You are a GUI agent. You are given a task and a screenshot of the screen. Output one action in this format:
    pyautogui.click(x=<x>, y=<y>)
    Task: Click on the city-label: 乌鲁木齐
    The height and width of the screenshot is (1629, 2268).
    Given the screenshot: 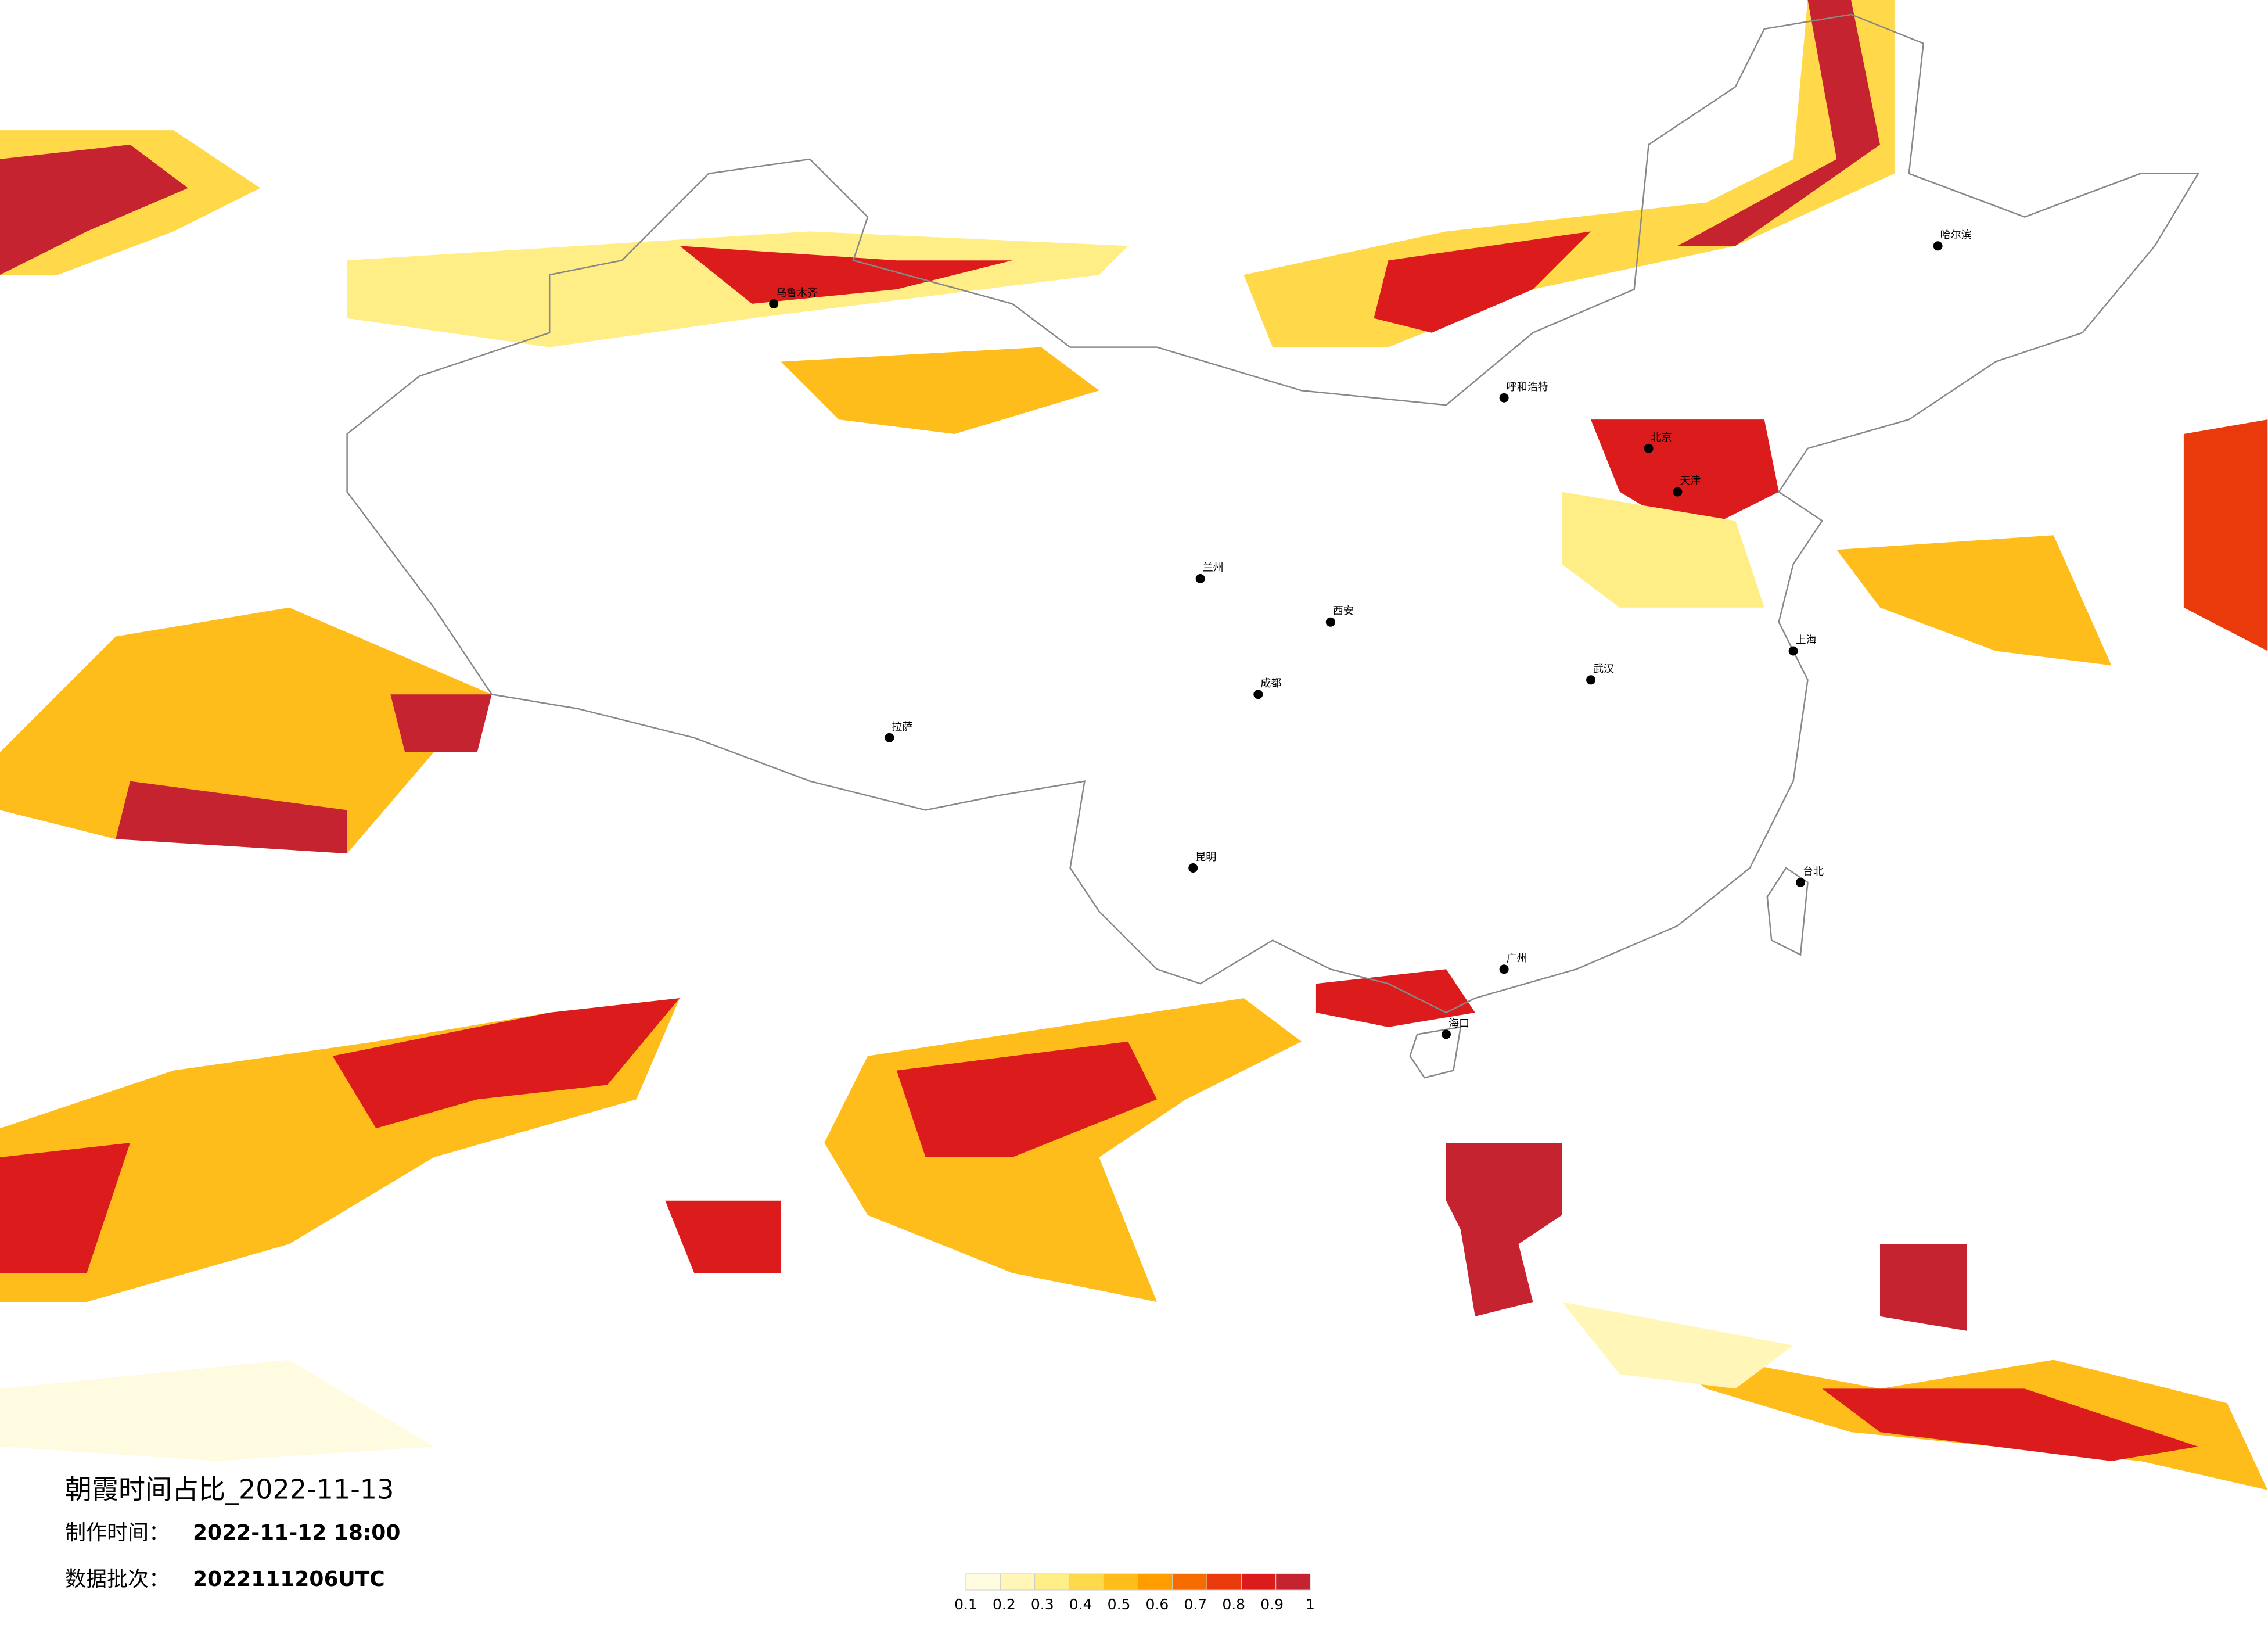 What is the action you would take?
    pyautogui.click(x=797, y=293)
    